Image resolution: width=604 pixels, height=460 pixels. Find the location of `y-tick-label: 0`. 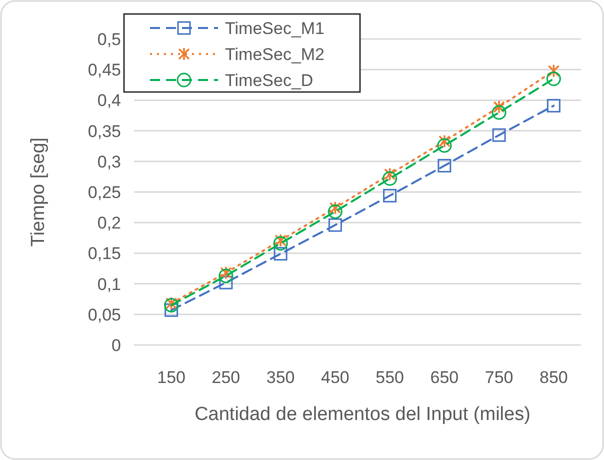

y-tick-label: 0 is located at coordinates (116, 345).